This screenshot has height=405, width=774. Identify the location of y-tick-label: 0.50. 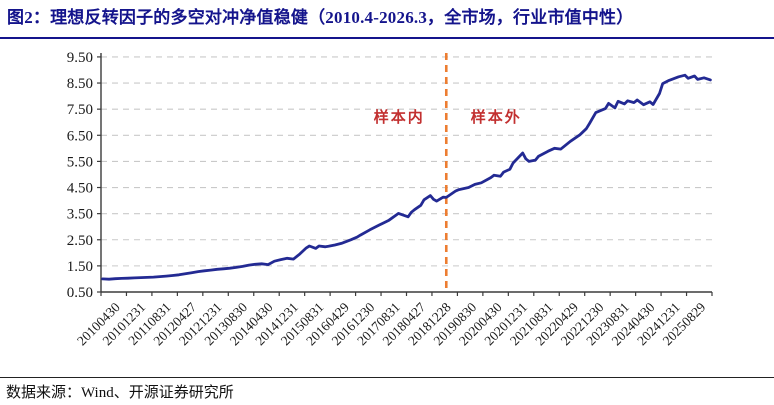
(80, 293).